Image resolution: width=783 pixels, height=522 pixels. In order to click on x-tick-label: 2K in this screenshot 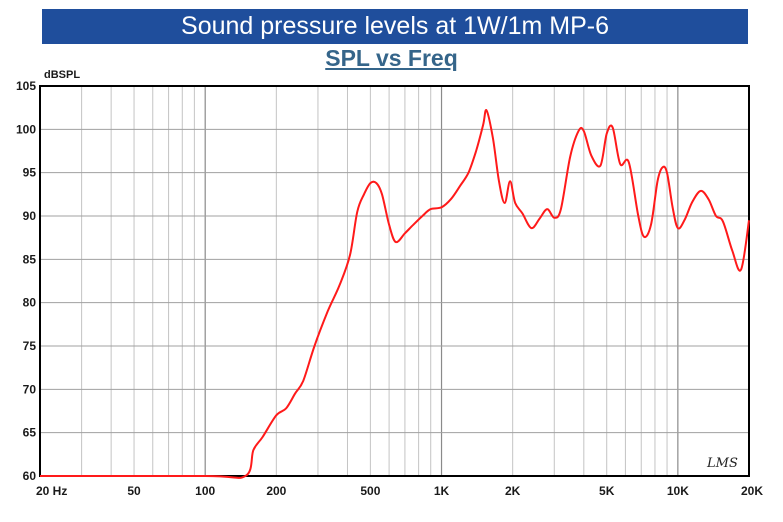, I will do `click(513, 491)`.